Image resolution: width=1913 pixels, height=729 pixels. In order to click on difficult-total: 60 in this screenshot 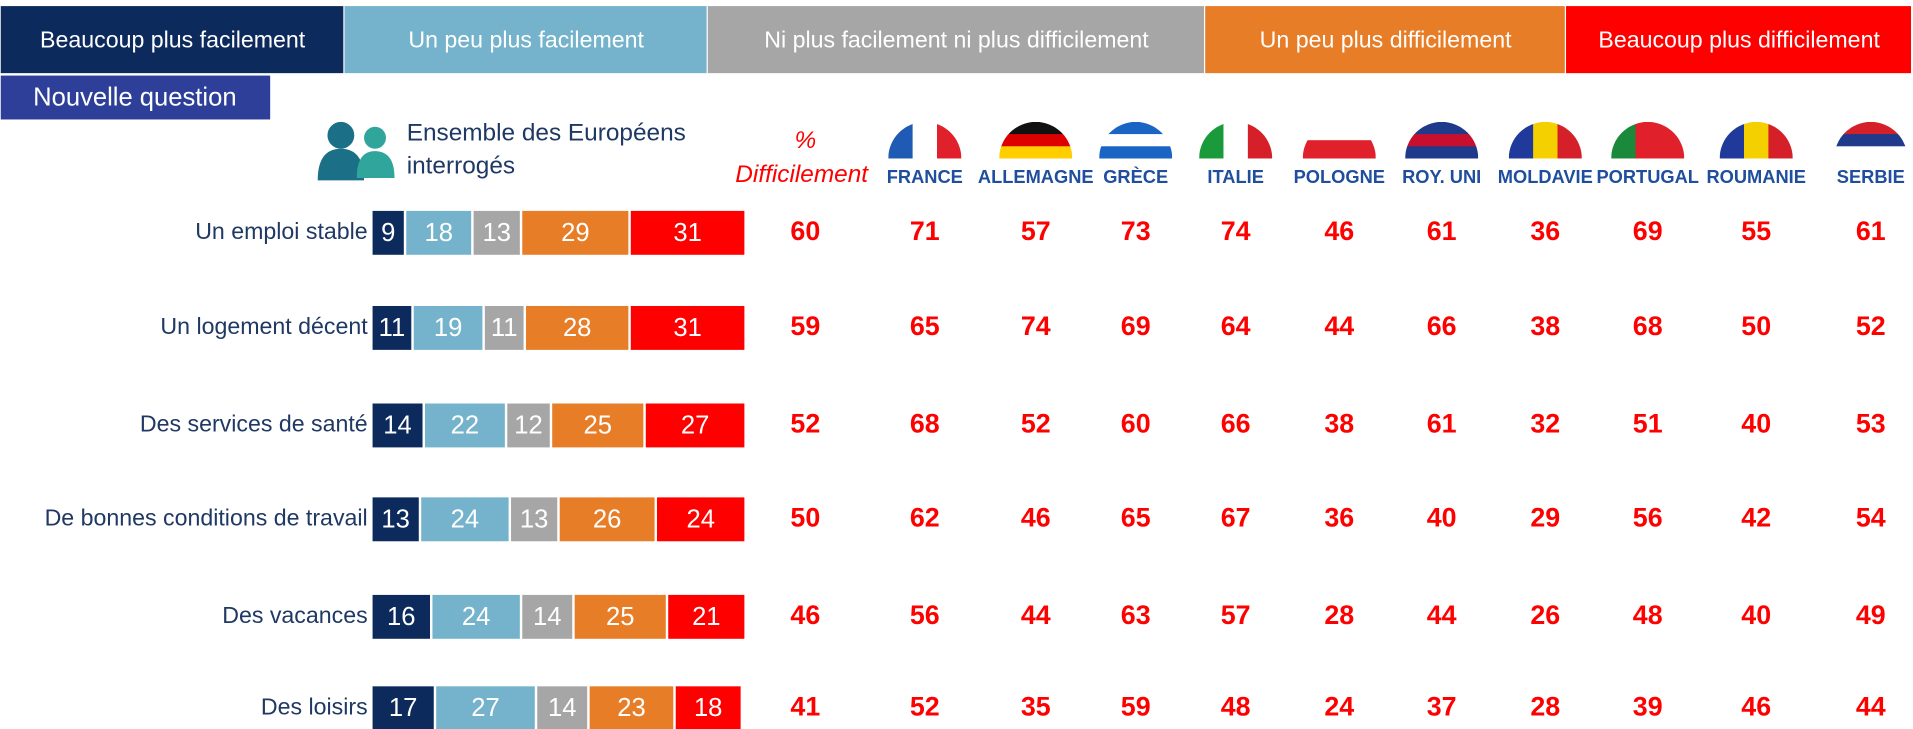, I will do `click(805, 231)`.